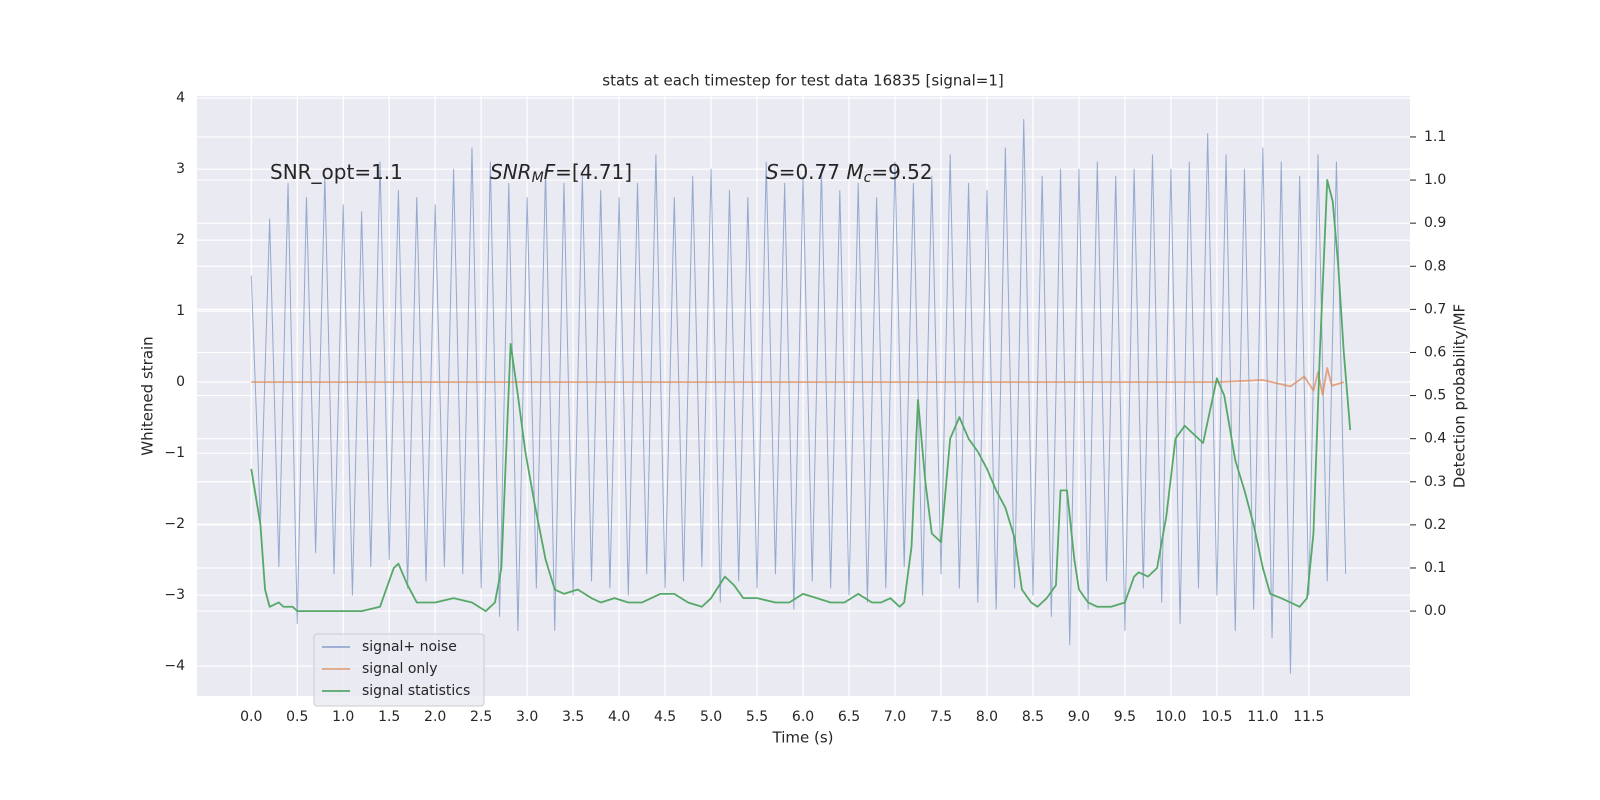 The image size is (1600, 800). What do you see at coordinates (987, 717) in the screenshot?
I see `x-tick-label: 8.0` at bounding box center [987, 717].